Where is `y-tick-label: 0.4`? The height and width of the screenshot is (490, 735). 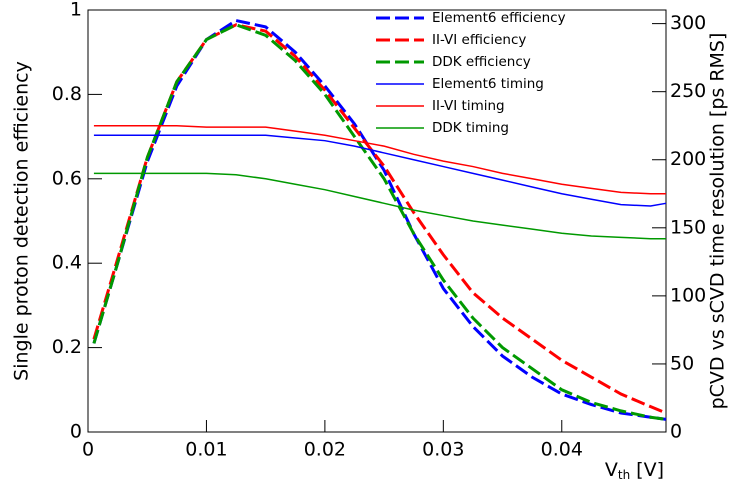 y-tick-label: 0.4 is located at coordinates (67, 263).